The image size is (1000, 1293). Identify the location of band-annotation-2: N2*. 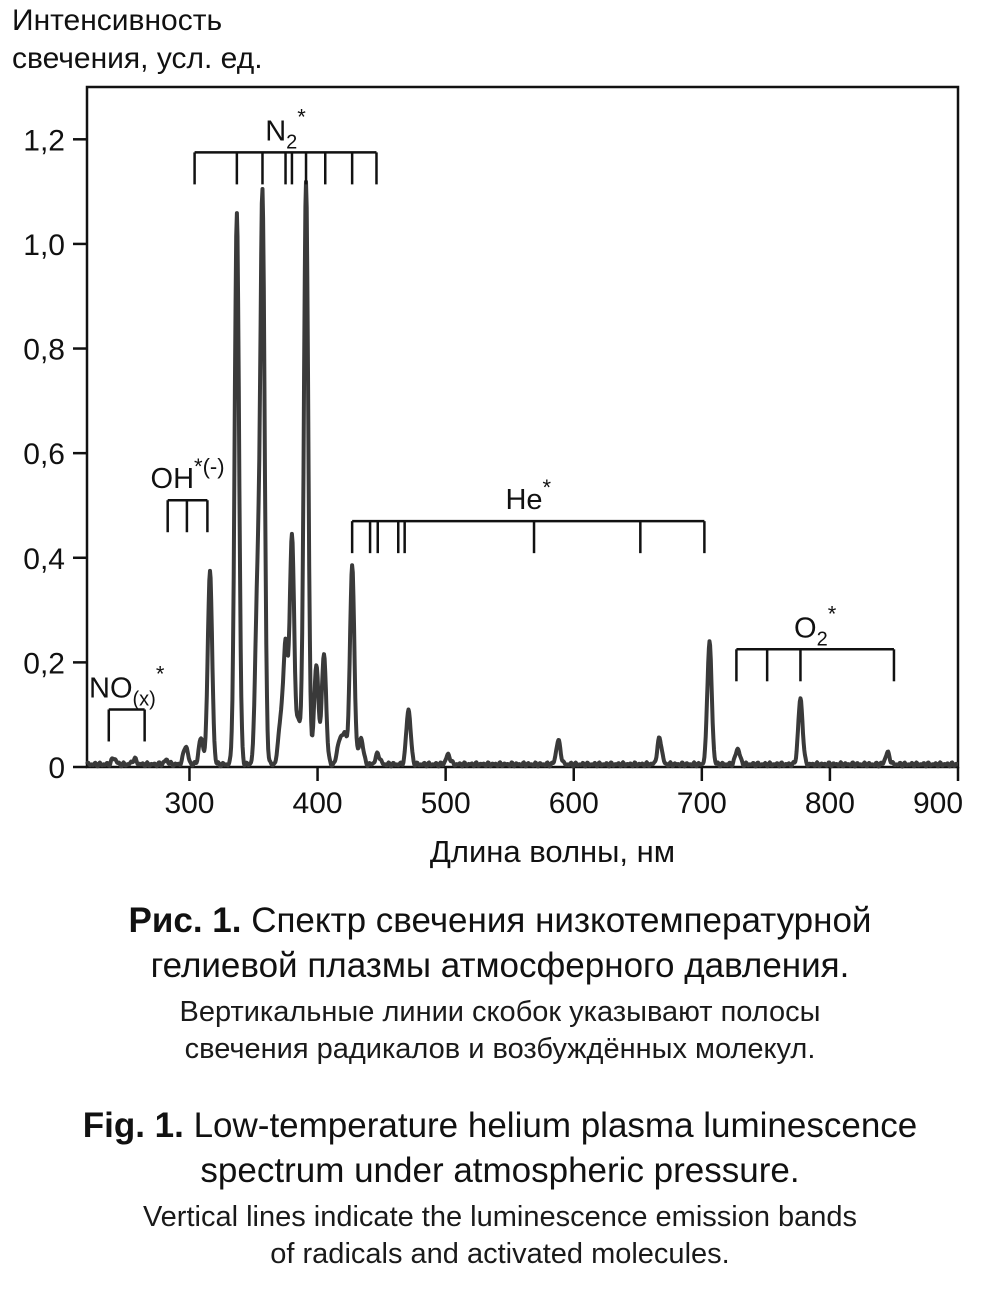
(285, 144).